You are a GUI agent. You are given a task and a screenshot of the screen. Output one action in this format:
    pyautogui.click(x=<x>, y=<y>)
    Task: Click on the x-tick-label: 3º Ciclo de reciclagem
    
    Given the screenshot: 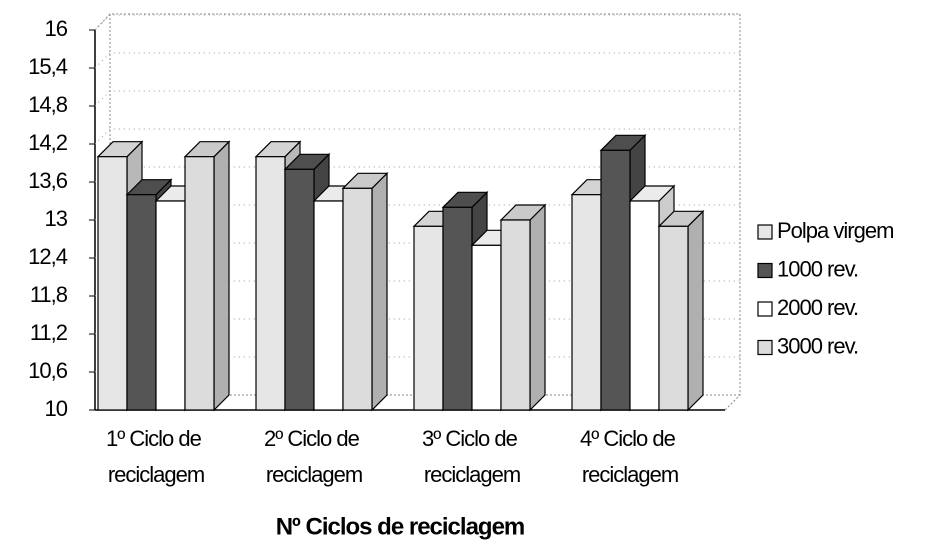 What is the action you would take?
    pyautogui.click(x=472, y=456)
    